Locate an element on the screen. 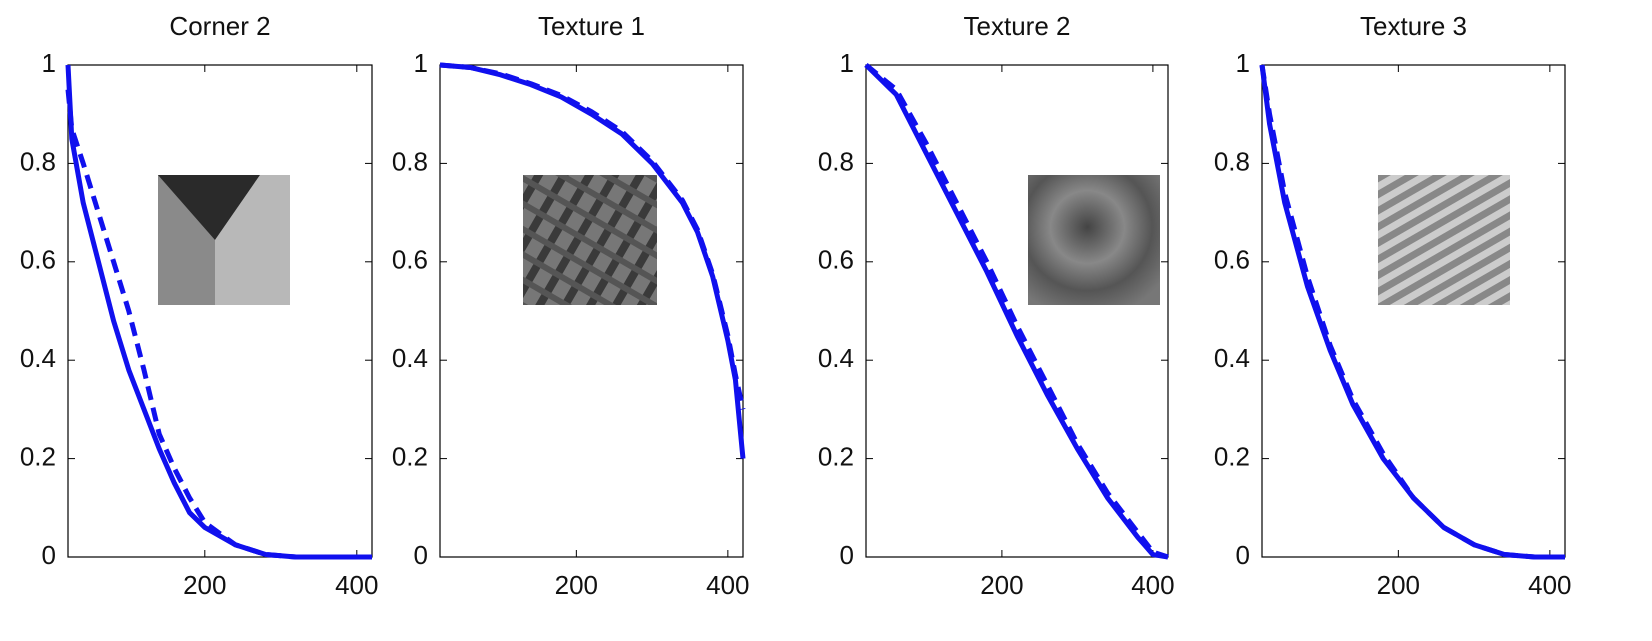 This screenshot has width=1652, height=641. chart-title: Texture 3 is located at coordinates (1413, 26).